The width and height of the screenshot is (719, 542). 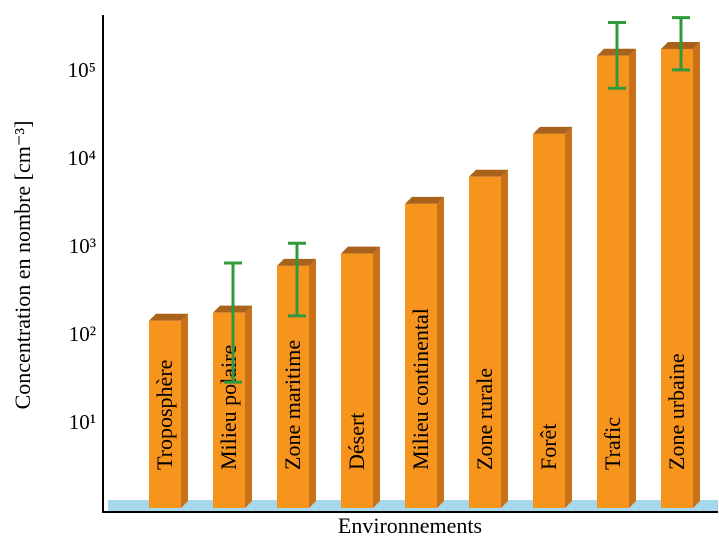 I want to click on bar-label: Milieu continental, so click(x=420, y=389).